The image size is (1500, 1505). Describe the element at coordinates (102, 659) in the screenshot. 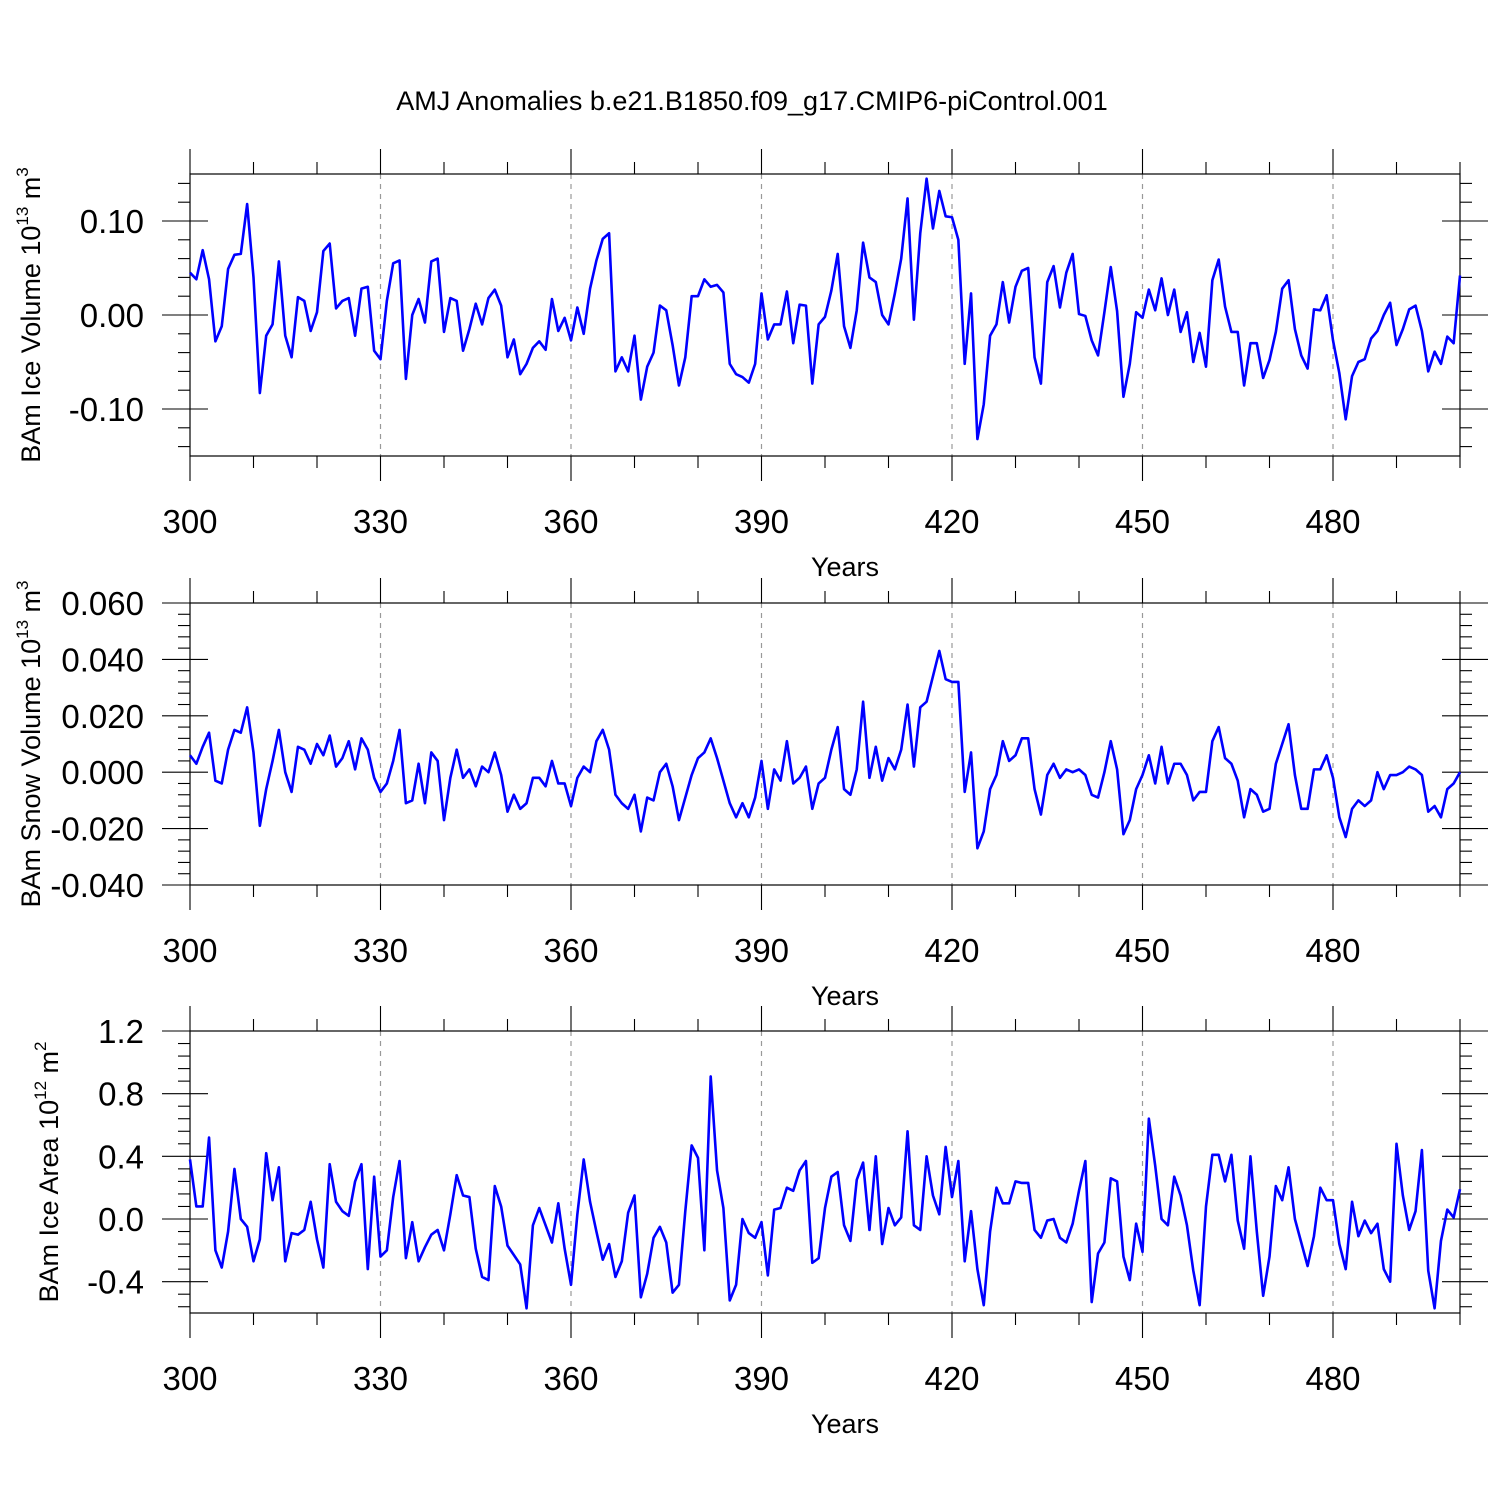

I see `y-tick-label: 0.040` at that location.